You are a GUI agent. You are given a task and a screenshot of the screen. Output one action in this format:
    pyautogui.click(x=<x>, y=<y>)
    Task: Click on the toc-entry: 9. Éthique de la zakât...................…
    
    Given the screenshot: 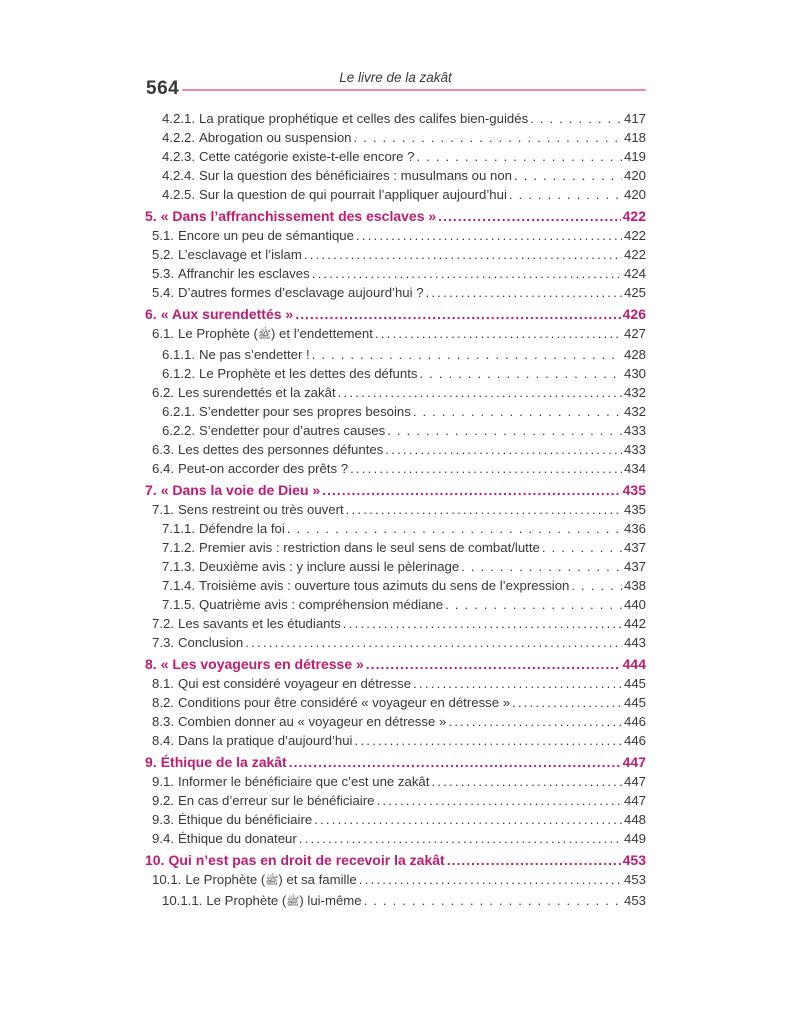 What is the action you would take?
    pyautogui.click(x=395, y=762)
    